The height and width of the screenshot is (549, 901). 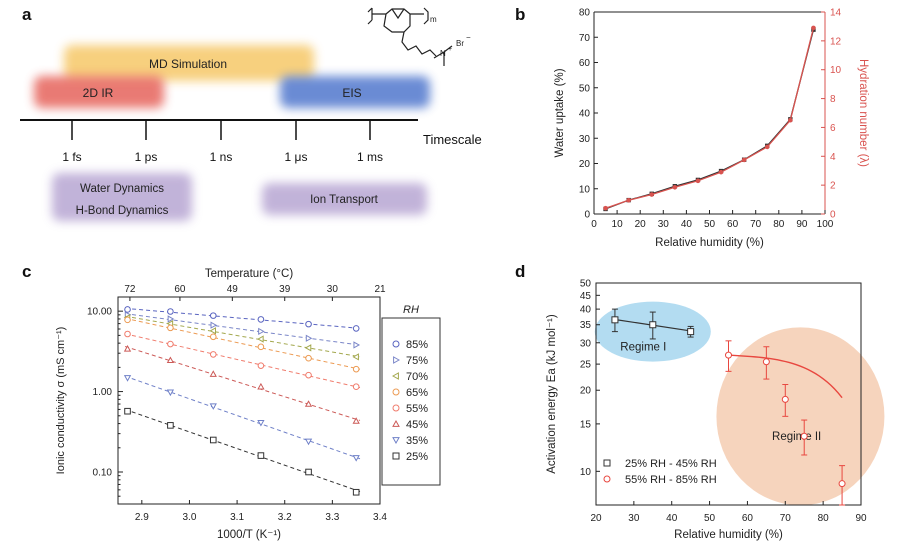 I want to click on b-x-tick-label: 50, so click(x=710, y=224).